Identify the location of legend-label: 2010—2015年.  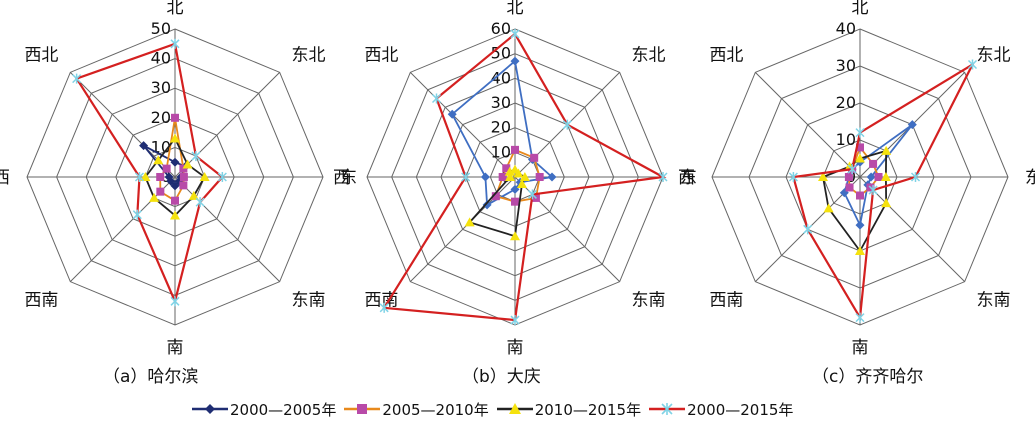
(588, 409).